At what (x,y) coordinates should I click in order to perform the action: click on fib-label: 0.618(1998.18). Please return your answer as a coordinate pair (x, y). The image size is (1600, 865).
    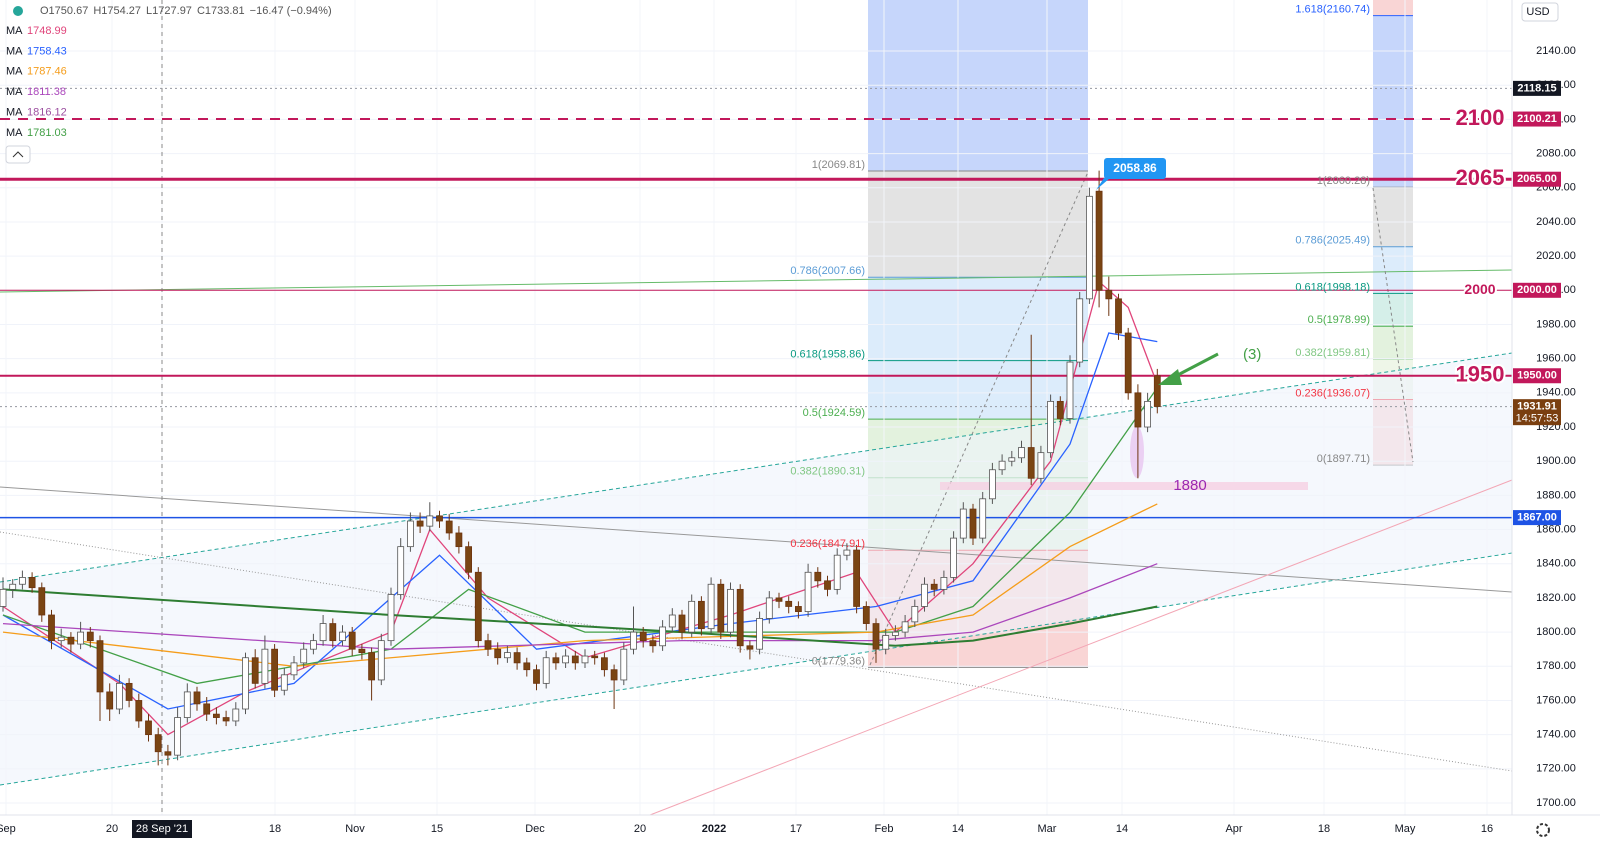
    Looking at the image, I should click on (1332, 287).